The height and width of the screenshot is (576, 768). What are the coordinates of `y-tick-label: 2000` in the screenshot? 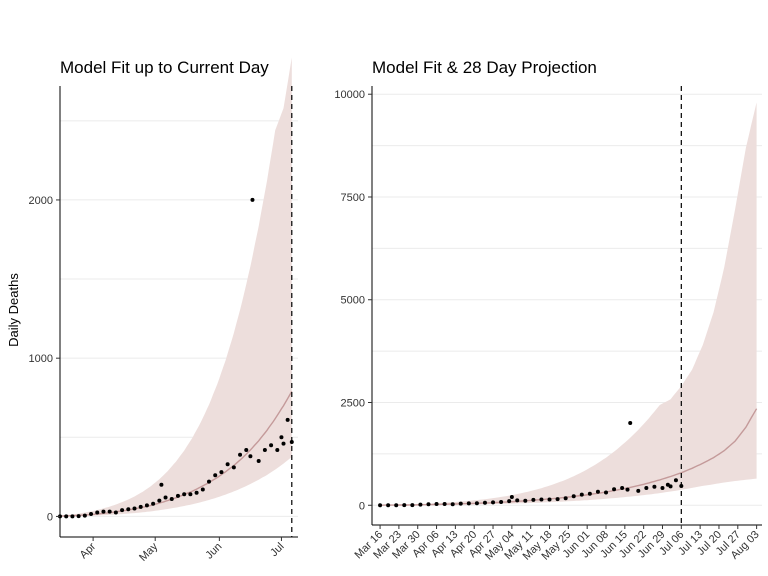 It's located at (41, 201).